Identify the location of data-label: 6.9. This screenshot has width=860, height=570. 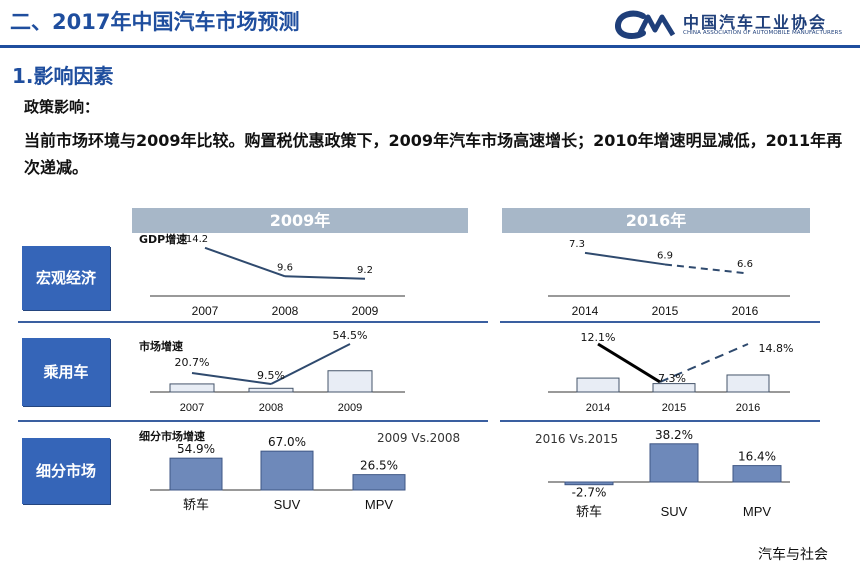
(665, 255).